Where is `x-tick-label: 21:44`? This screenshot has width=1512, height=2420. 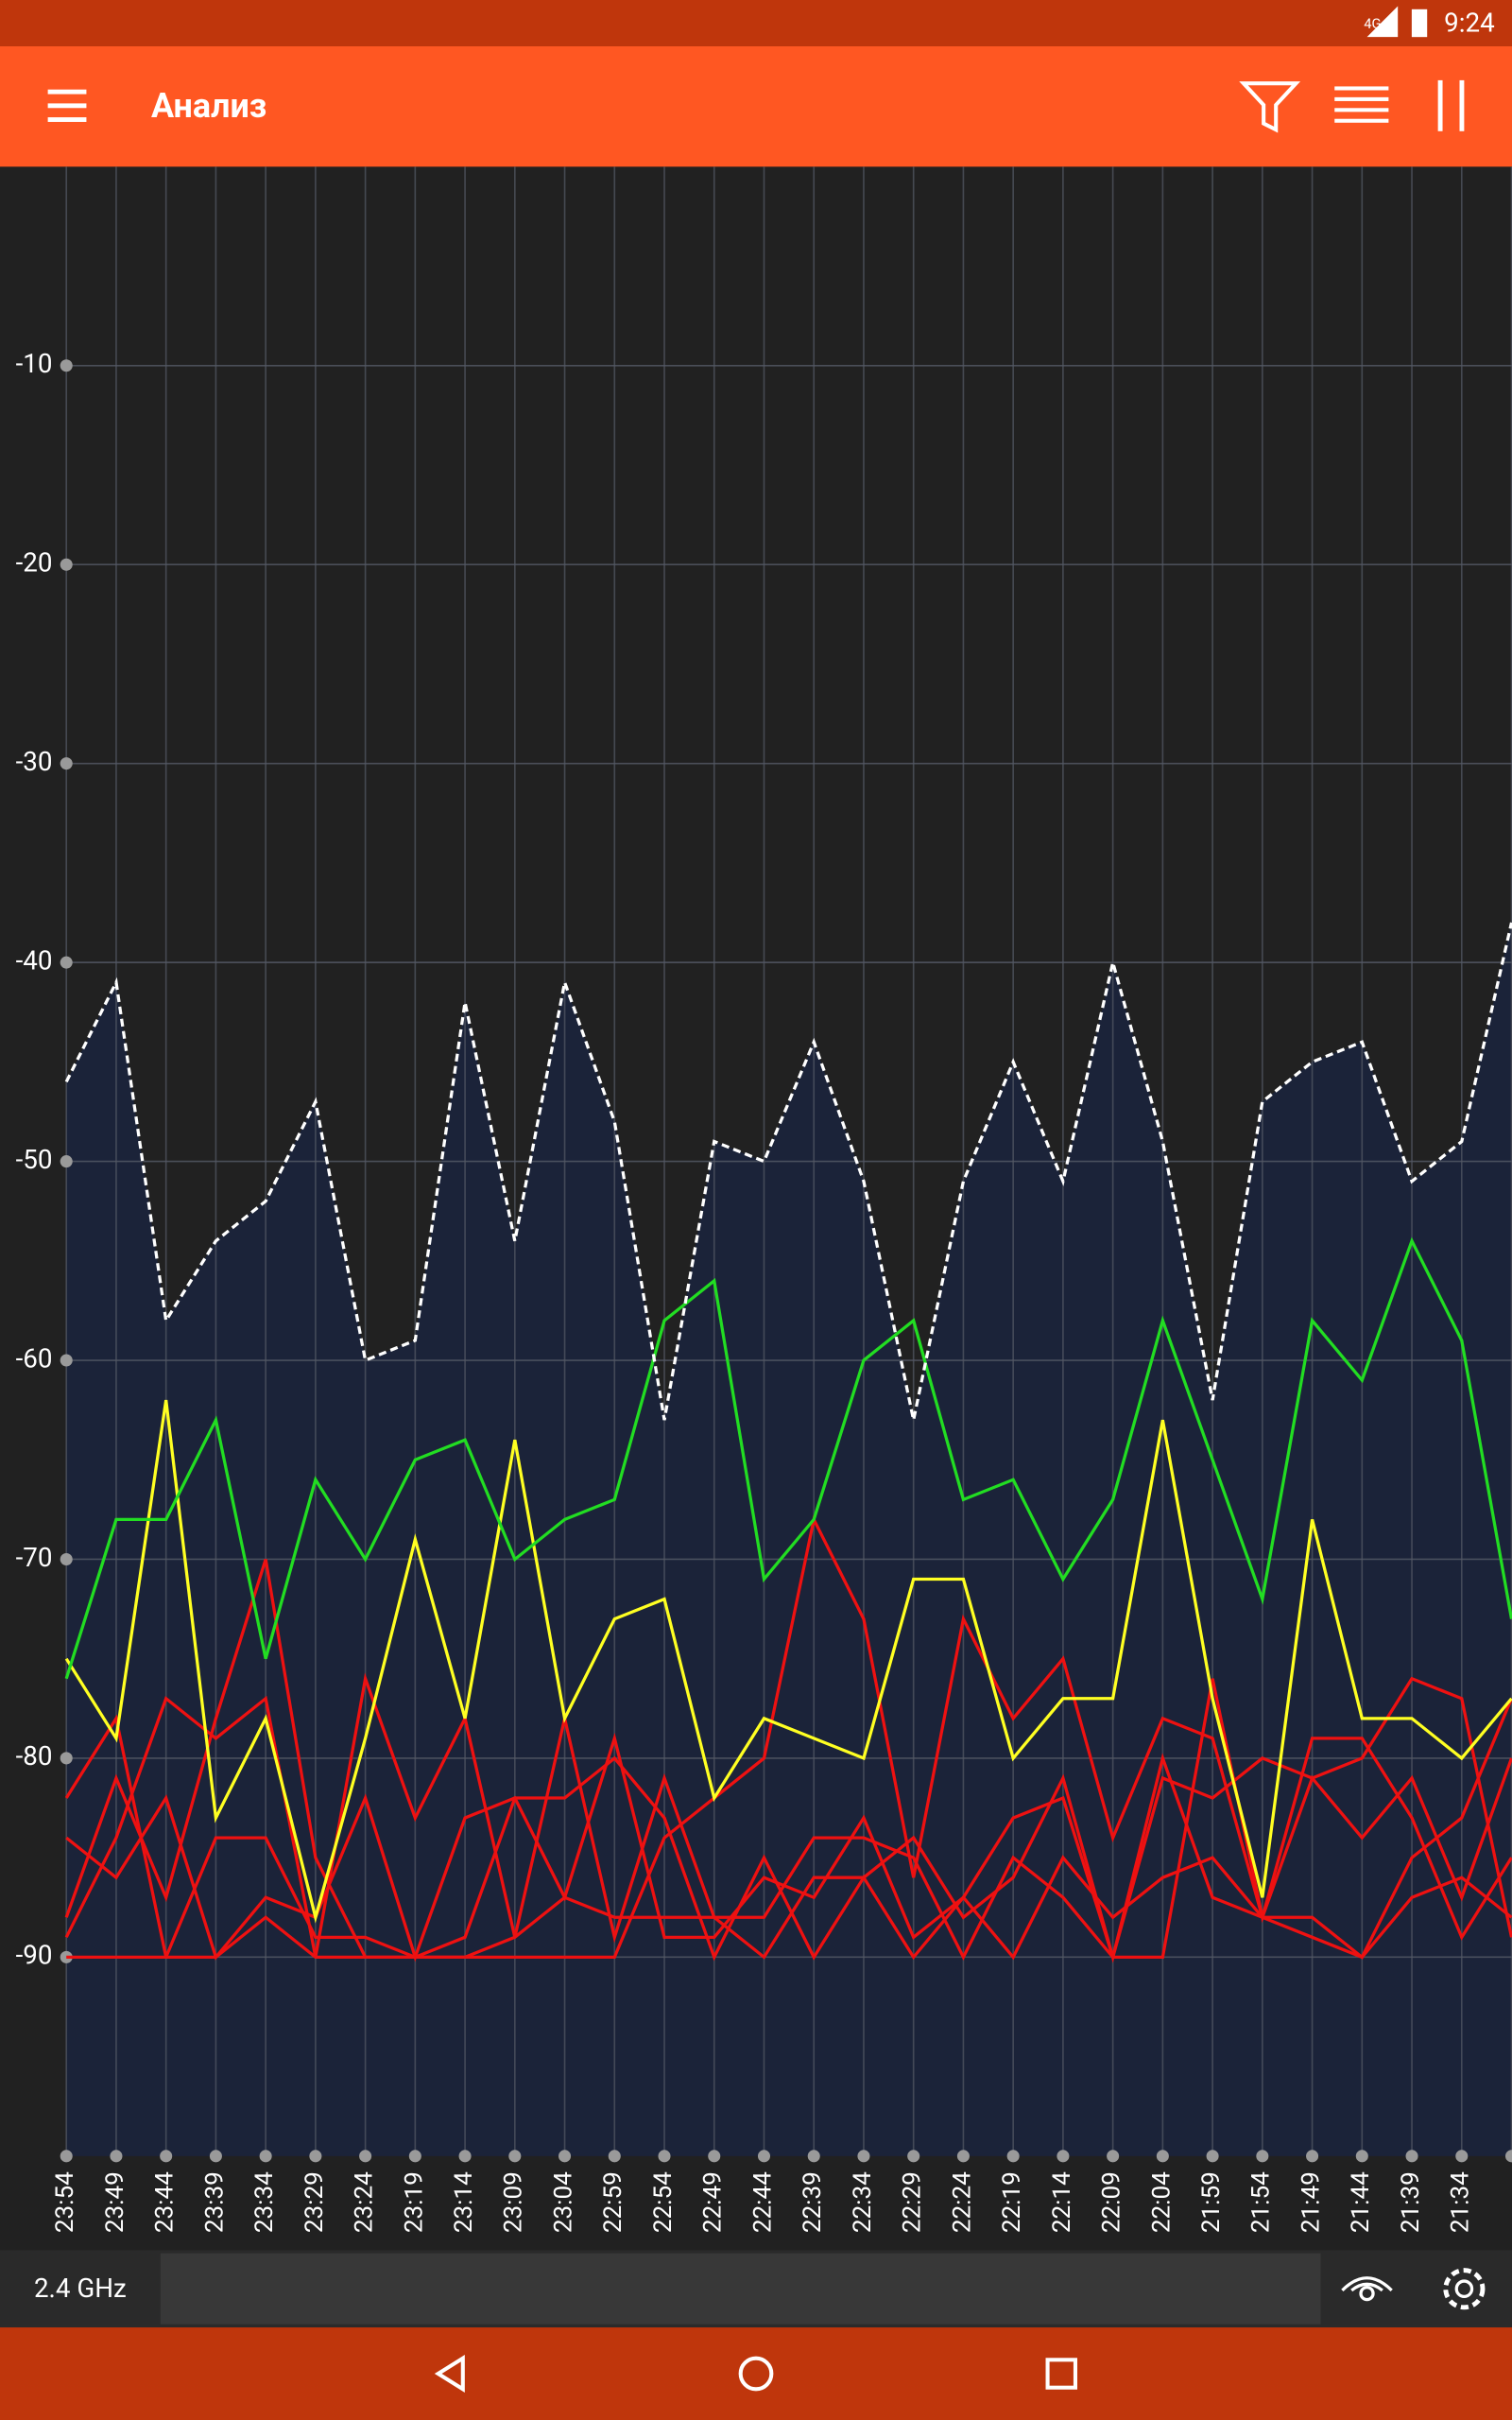
x-tick-label: 21:44 is located at coordinates (1361, 2202).